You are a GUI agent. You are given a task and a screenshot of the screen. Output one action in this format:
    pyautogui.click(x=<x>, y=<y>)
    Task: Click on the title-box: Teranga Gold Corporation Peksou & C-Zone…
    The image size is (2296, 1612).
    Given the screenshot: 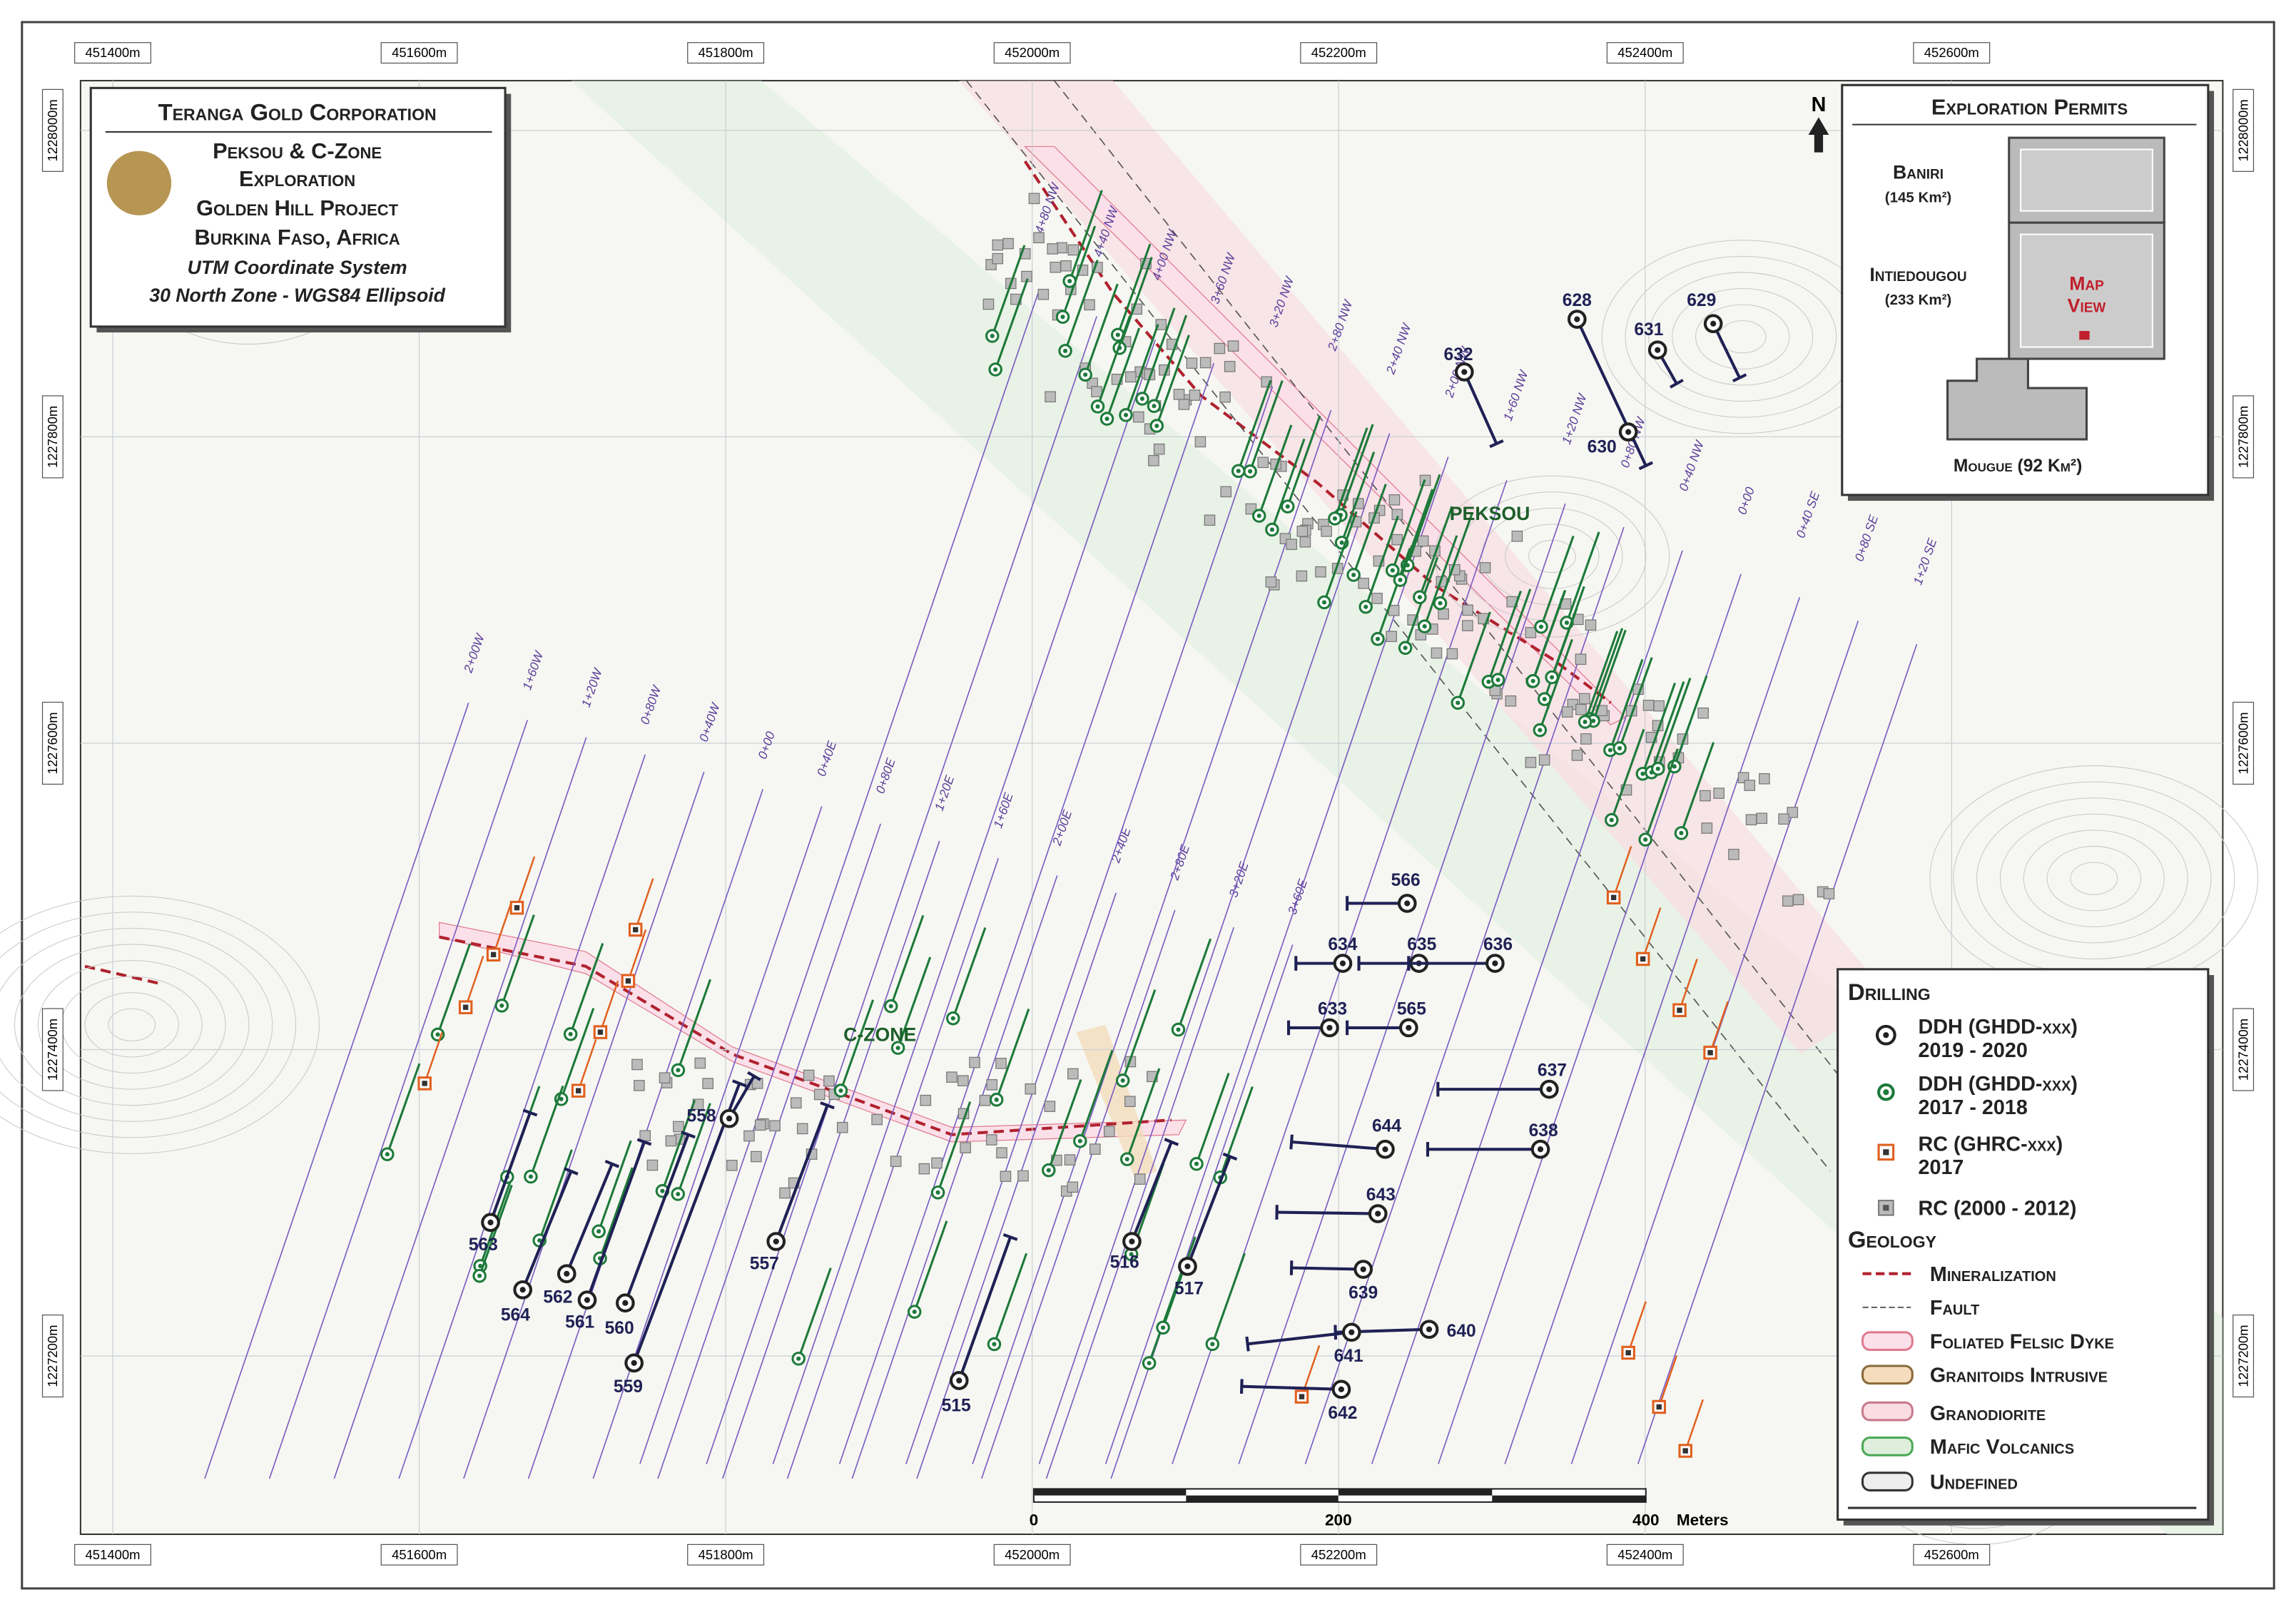 What is the action you would take?
    pyautogui.click(x=300, y=209)
    